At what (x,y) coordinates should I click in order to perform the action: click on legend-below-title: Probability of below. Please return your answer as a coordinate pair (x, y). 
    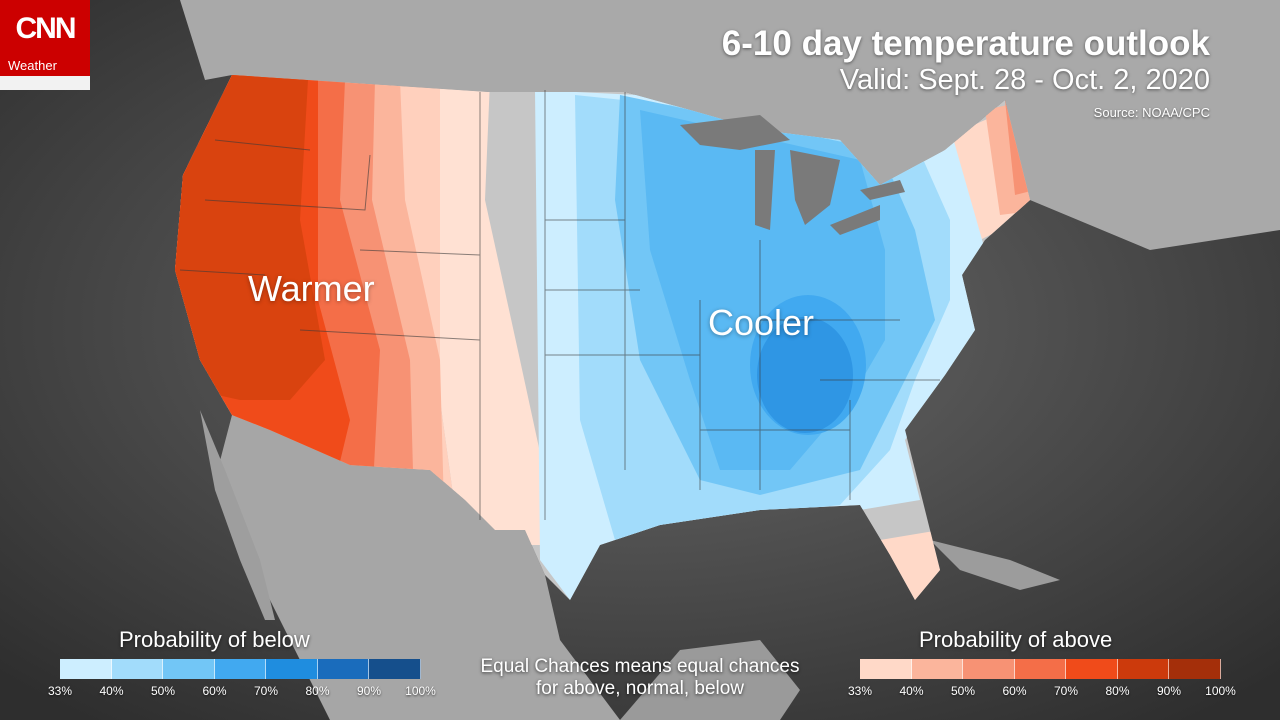
    Looking at the image, I should click on (214, 639).